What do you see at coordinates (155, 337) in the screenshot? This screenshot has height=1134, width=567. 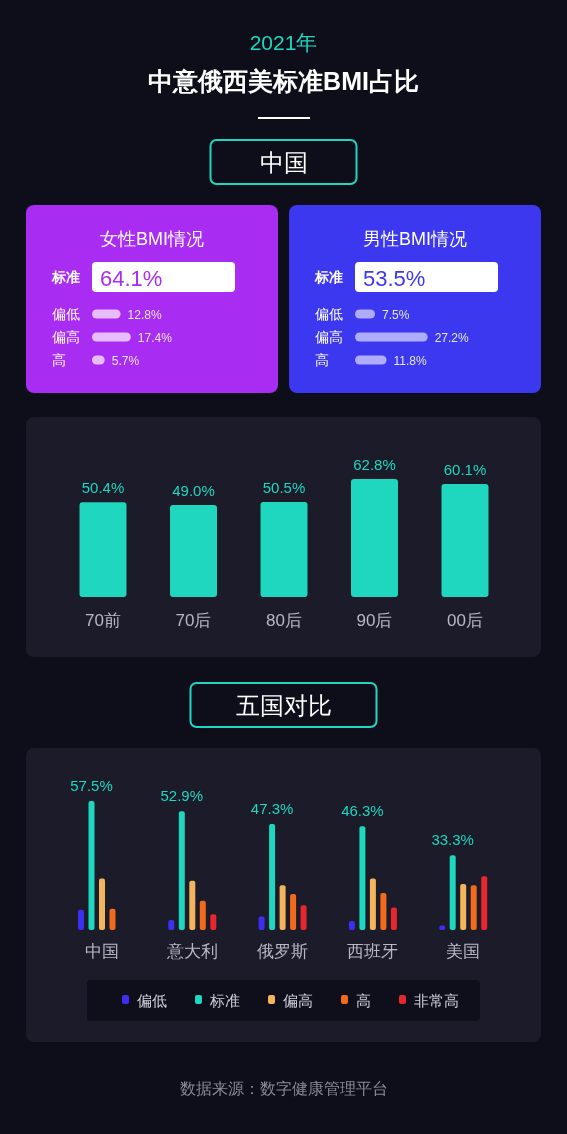 I see `data-label: 17.4%` at bounding box center [155, 337].